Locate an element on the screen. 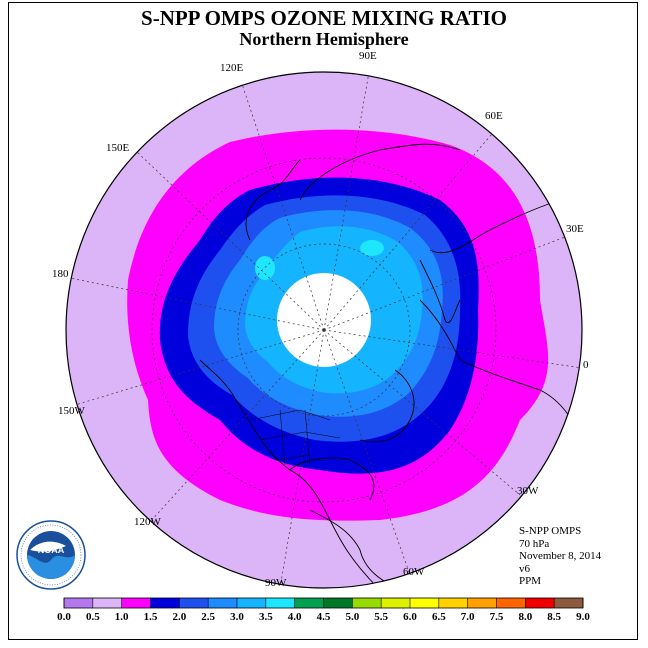  colorbar-tick-label: 5.5 is located at coordinates (381, 617).